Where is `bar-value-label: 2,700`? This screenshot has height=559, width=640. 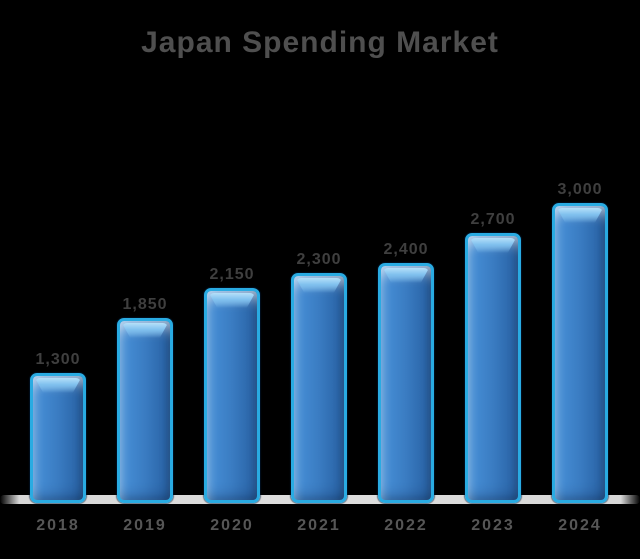
bar-value-label: 2,700 is located at coordinates (493, 219).